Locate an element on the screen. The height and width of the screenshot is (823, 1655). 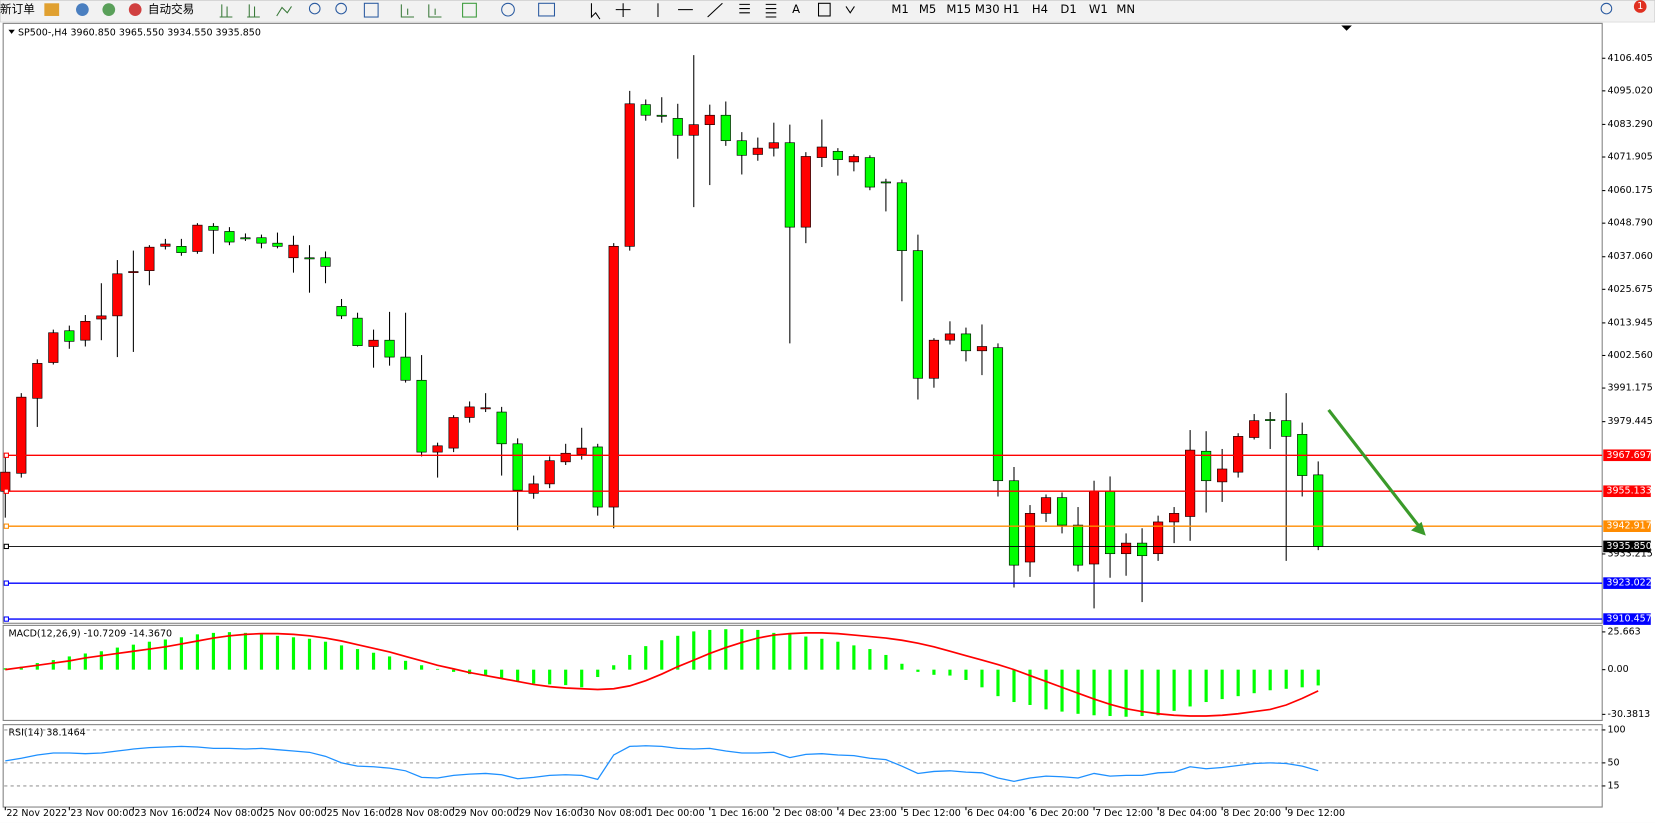
trend-arrow is located at coordinates (1374, 469).